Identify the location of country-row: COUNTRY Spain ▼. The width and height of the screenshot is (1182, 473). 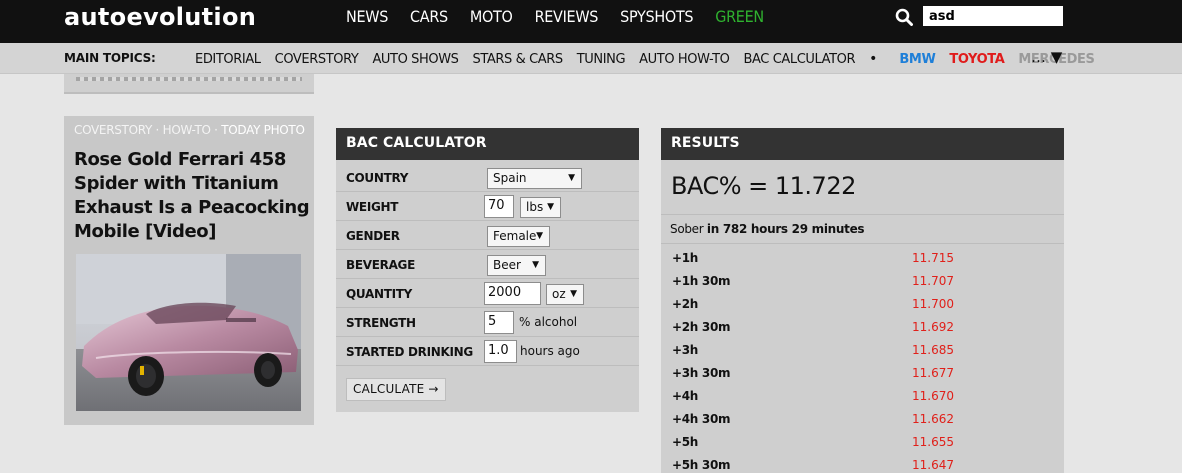
(487, 177).